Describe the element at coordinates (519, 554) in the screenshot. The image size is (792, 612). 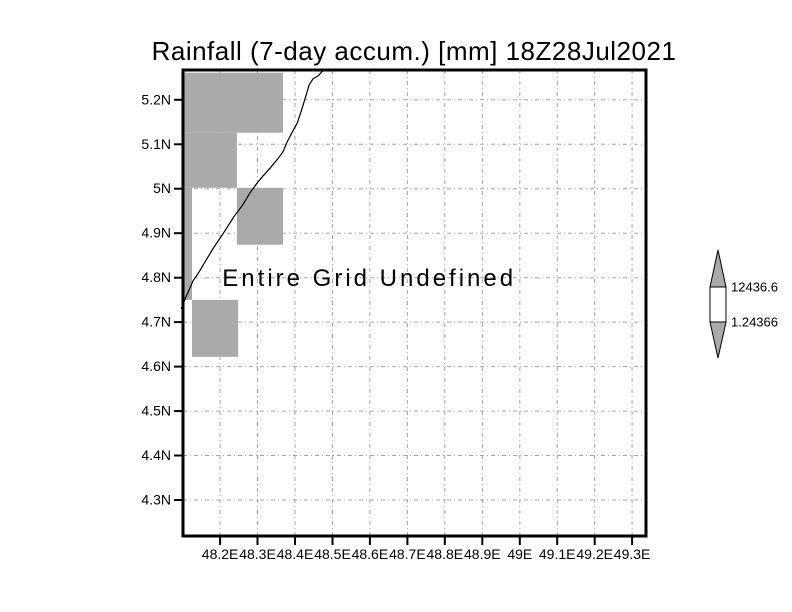
I see `x-tick-label: 49E` at that location.